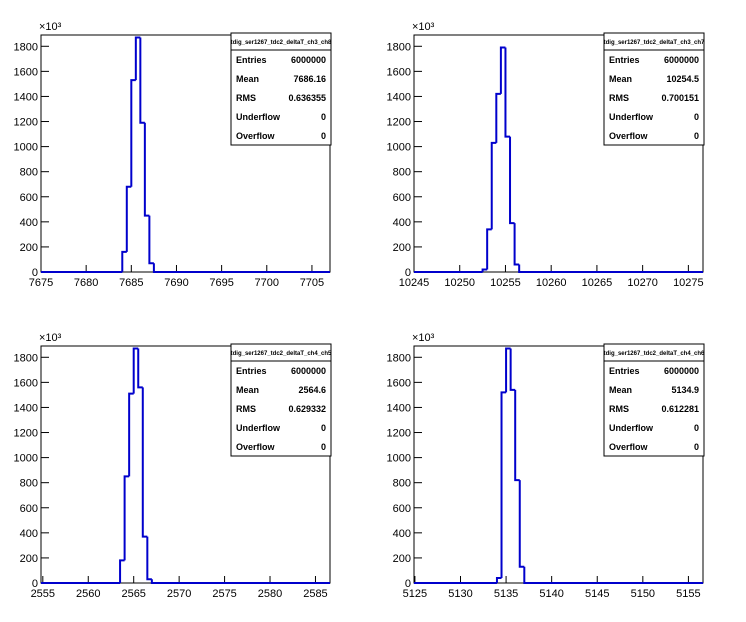 The height and width of the screenshot is (622, 746). I want to click on x-tick-label: 2555, so click(43, 594).